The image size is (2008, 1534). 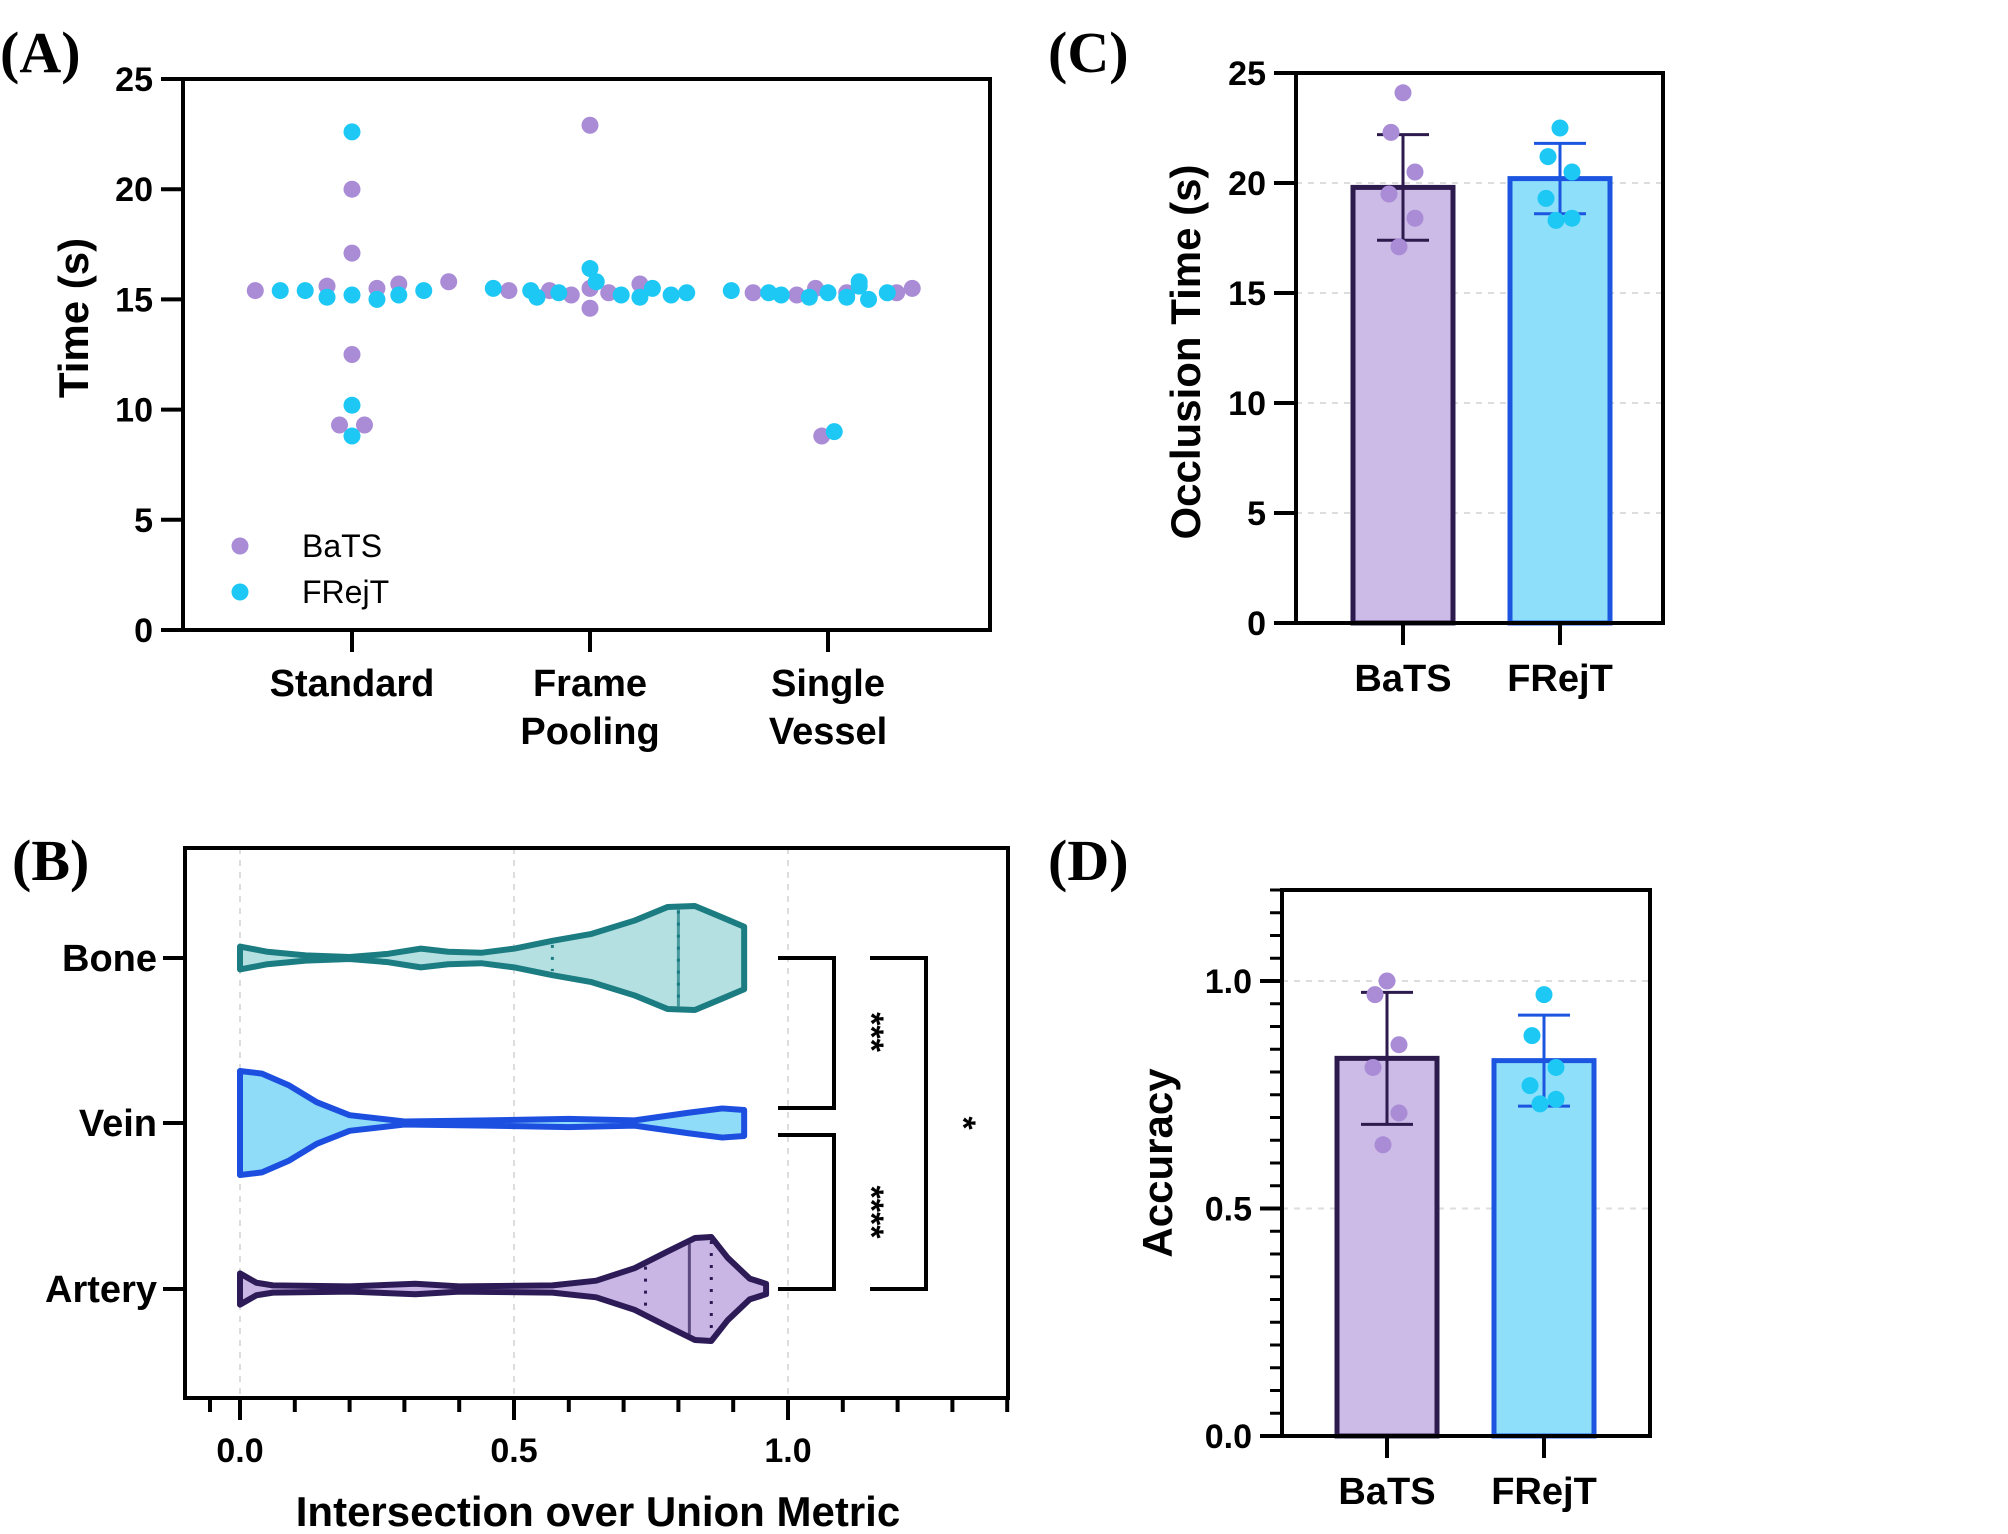 What do you see at coordinates (1256, 624) in the screenshot?
I see `panel-c-ytick-label: 0` at bounding box center [1256, 624].